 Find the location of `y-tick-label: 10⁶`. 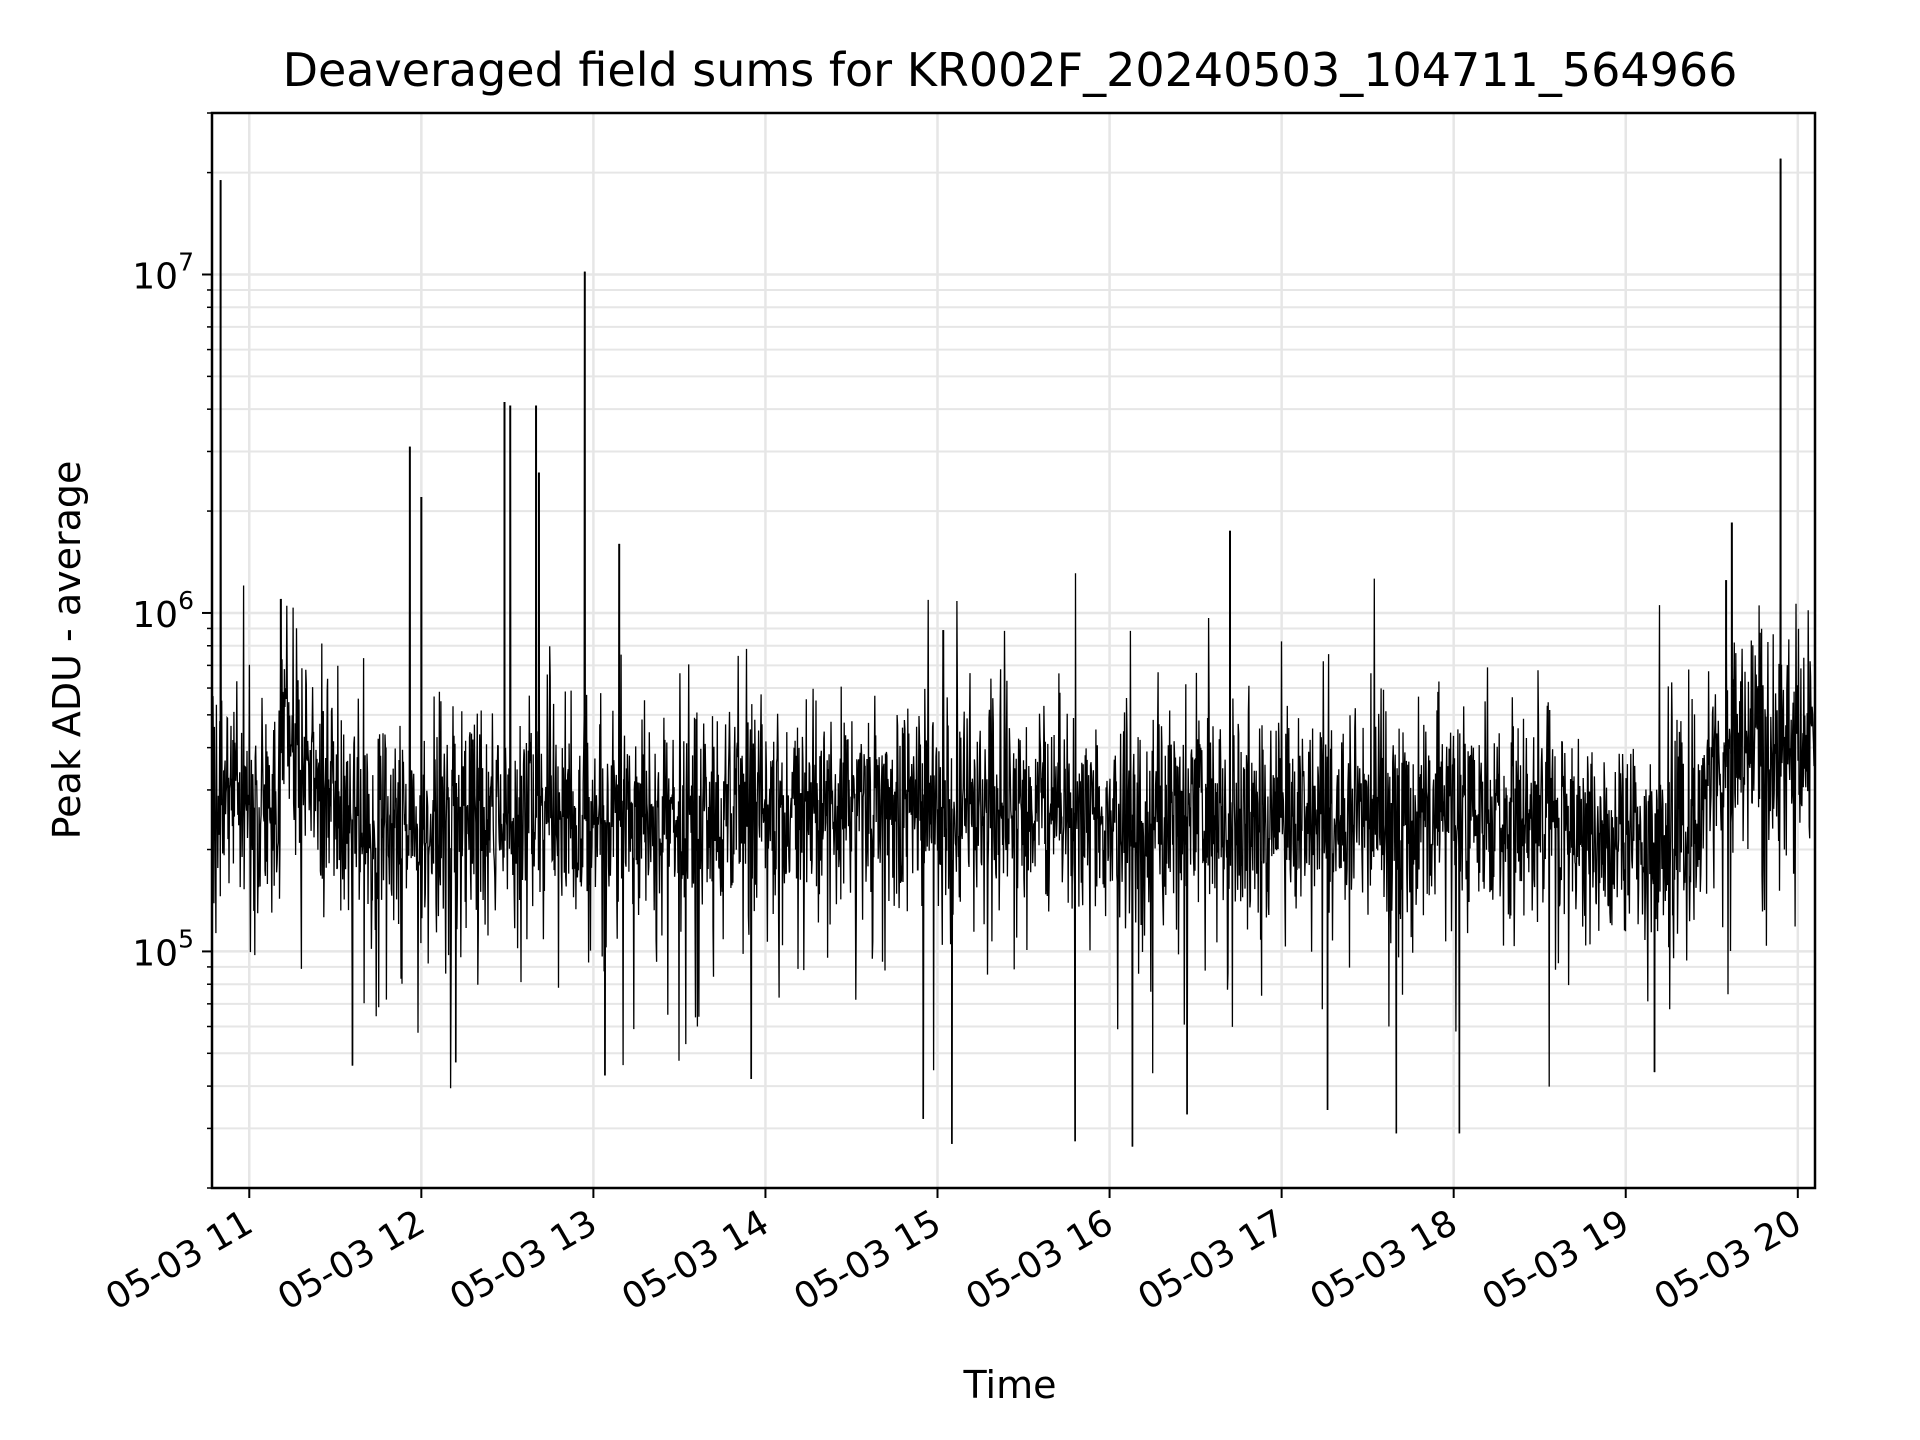

y-tick-label: 10⁶ is located at coordinates (163, 611).